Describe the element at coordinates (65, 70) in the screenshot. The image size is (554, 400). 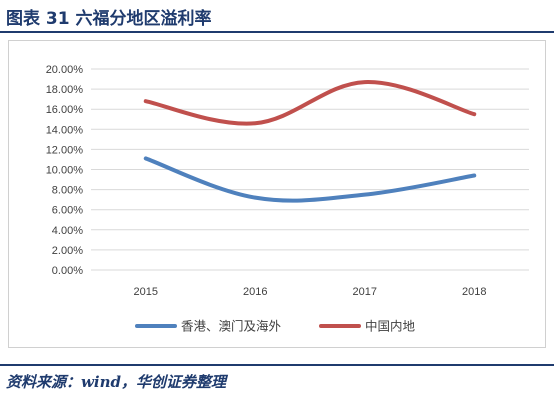
I see `y-tick-label: 20.00%` at that location.